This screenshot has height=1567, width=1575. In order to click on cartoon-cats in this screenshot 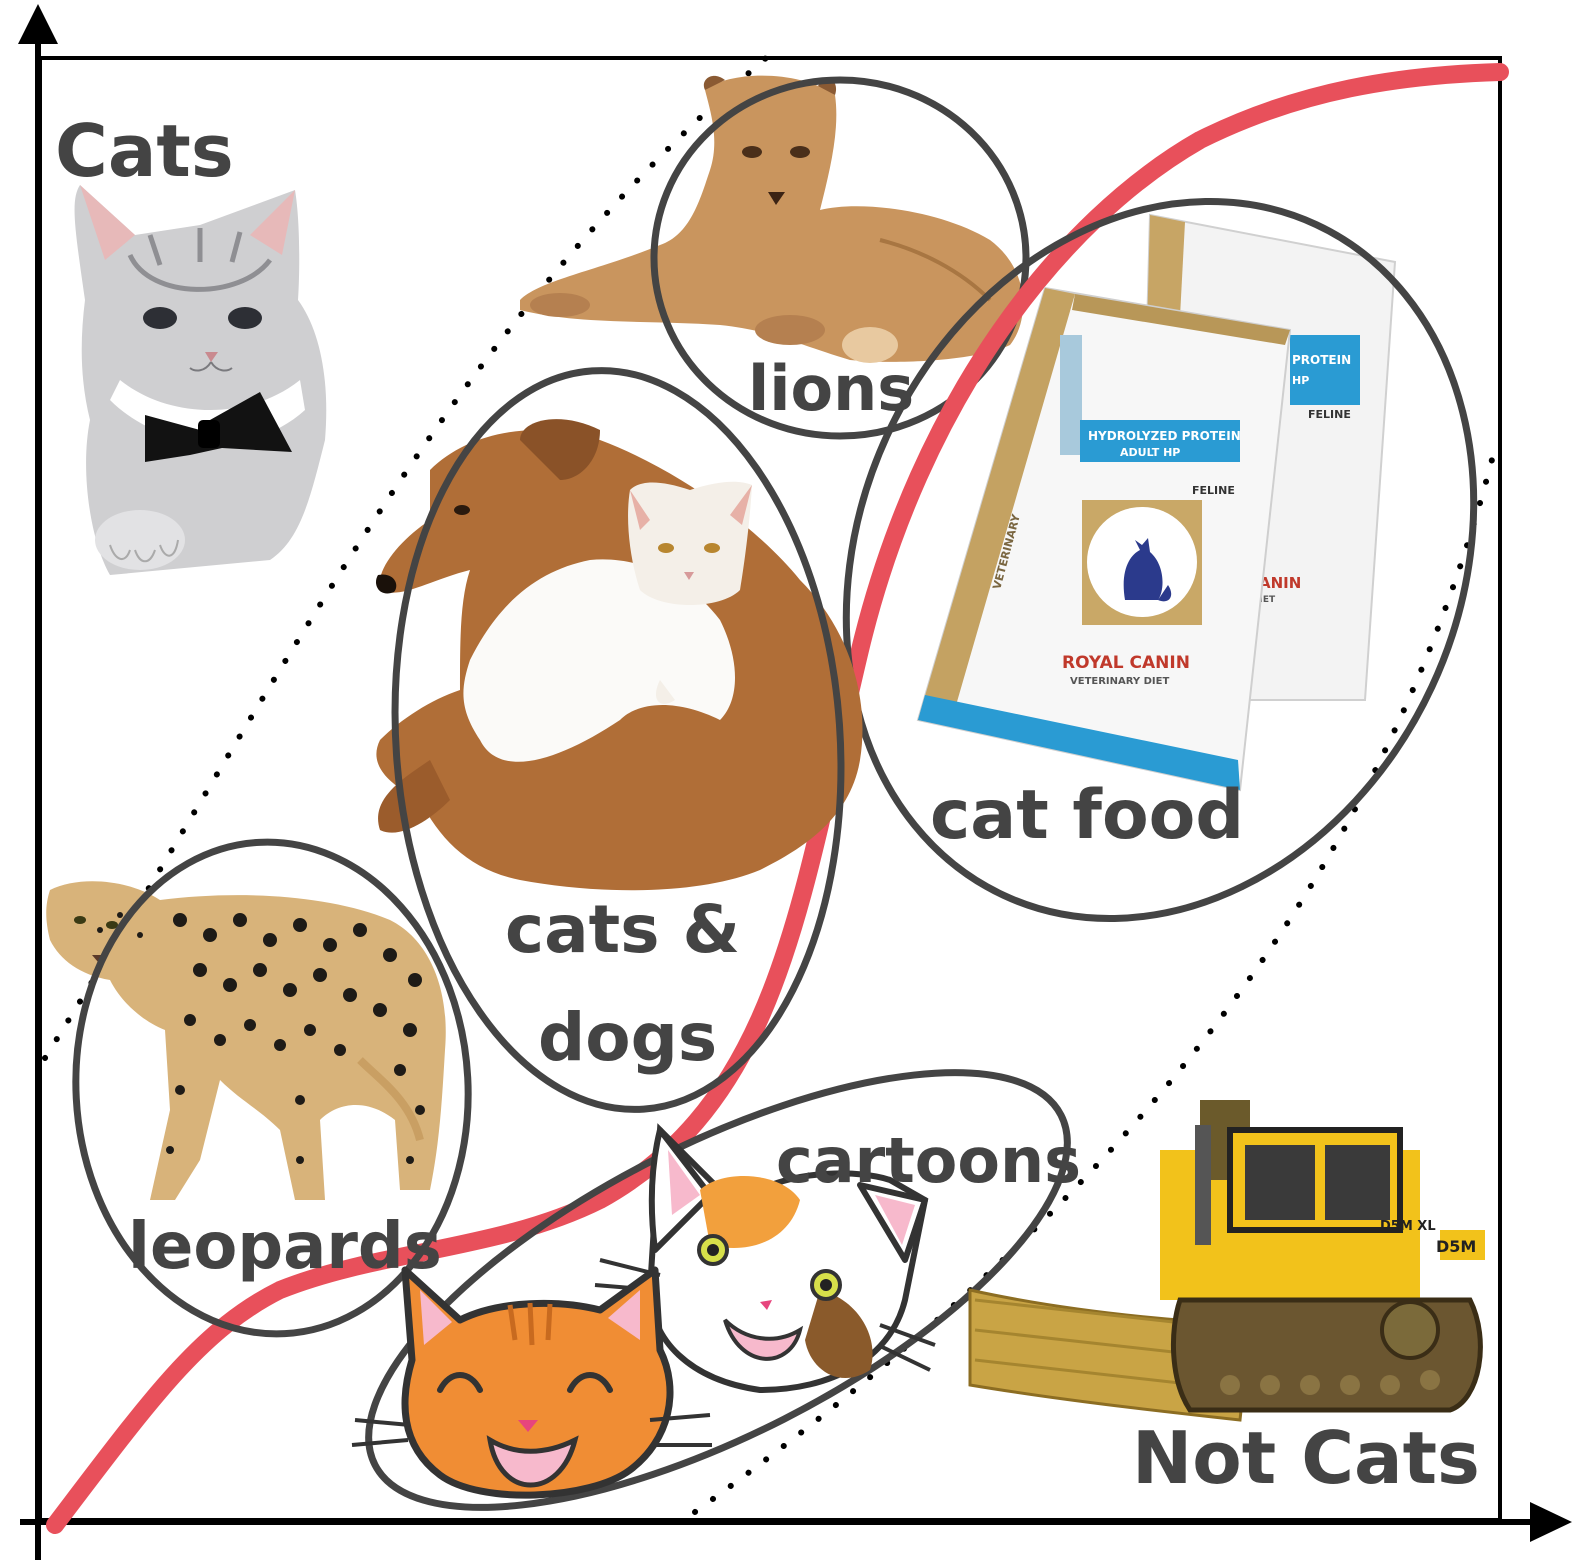, I will do `click(643, 1311)`.